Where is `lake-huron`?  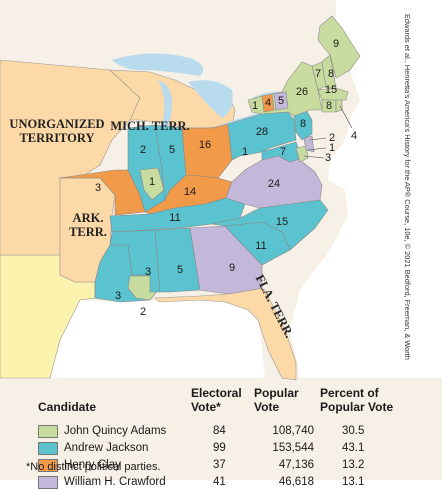 lake-huron is located at coordinates (210, 99).